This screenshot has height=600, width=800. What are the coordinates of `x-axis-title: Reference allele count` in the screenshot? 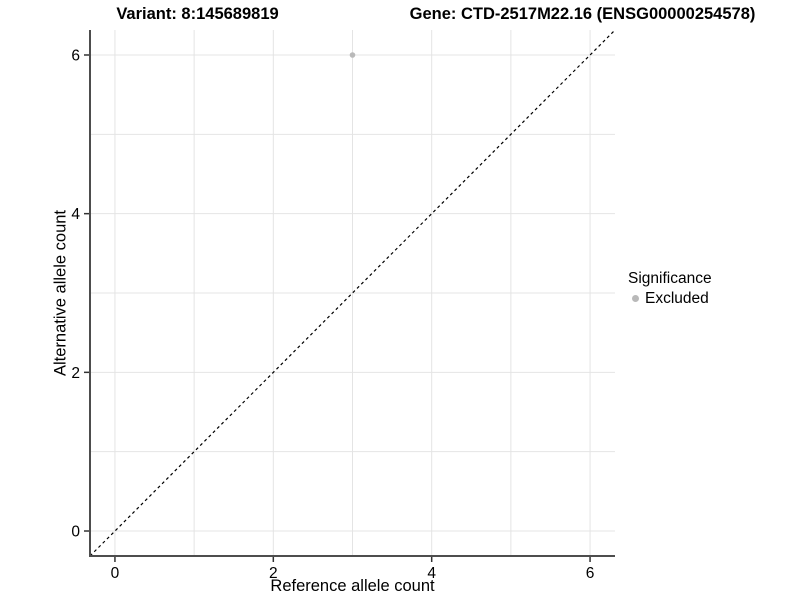 It's located at (352, 586).